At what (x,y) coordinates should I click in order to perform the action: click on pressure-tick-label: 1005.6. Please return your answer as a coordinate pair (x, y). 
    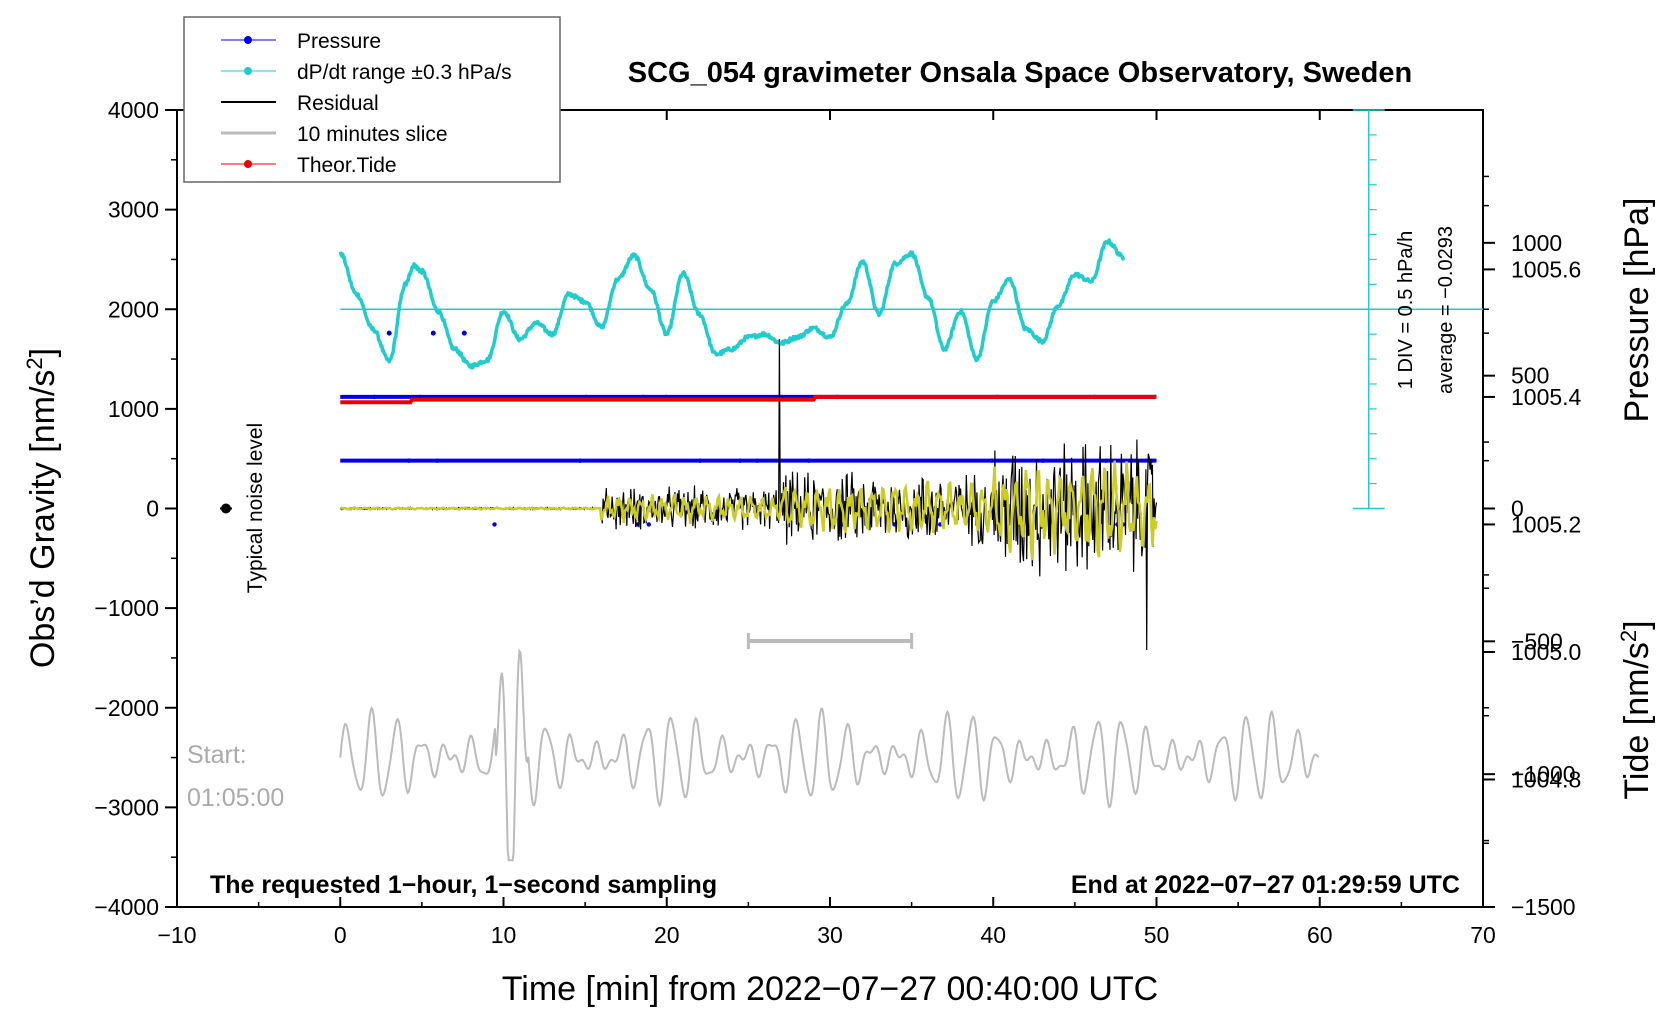
    Looking at the image, I should click on (1546, 269).